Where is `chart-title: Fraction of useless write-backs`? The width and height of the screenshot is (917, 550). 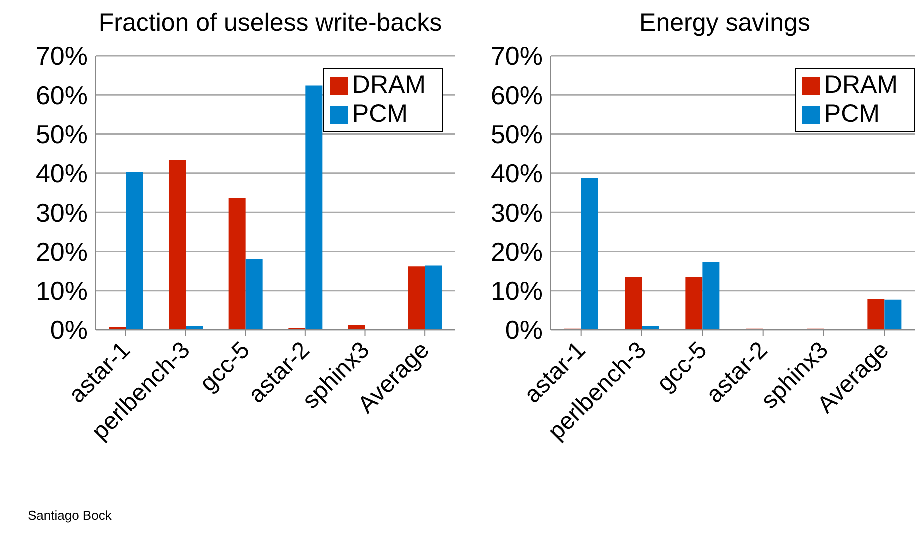 chart-title: Fraction of useless write-backs is located at coordinates (271, 23).